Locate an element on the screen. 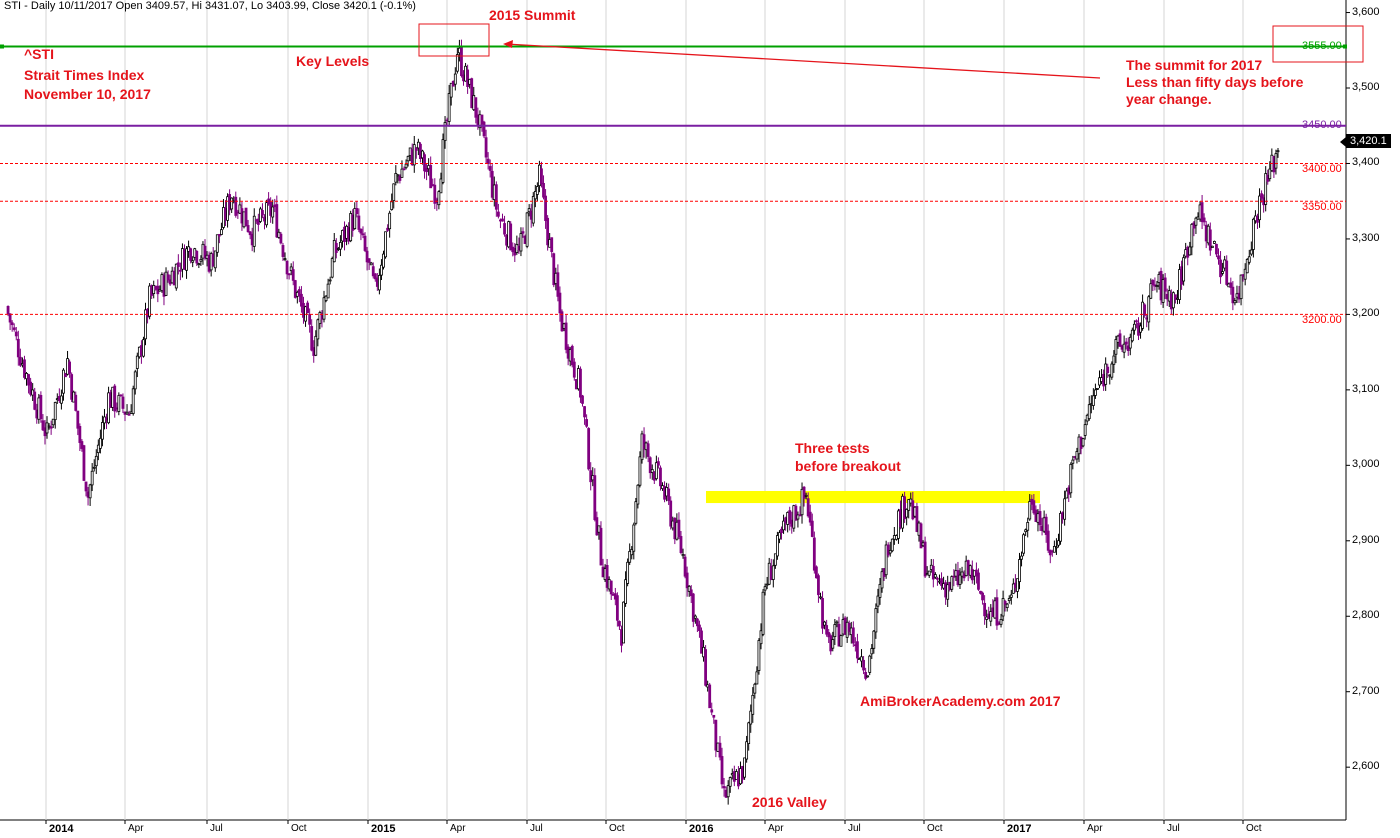 Image resolution: width=1400 pixels, height=838 pixels. level-label: 3200.00 is located at coordinates (1322, 320).